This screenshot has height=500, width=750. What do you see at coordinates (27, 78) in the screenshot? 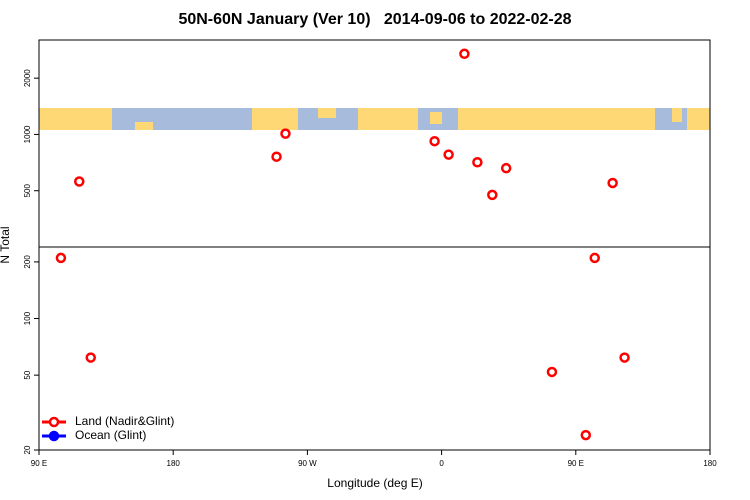
I see `y-tick-label: 2000` at bounding box center [27, 78].